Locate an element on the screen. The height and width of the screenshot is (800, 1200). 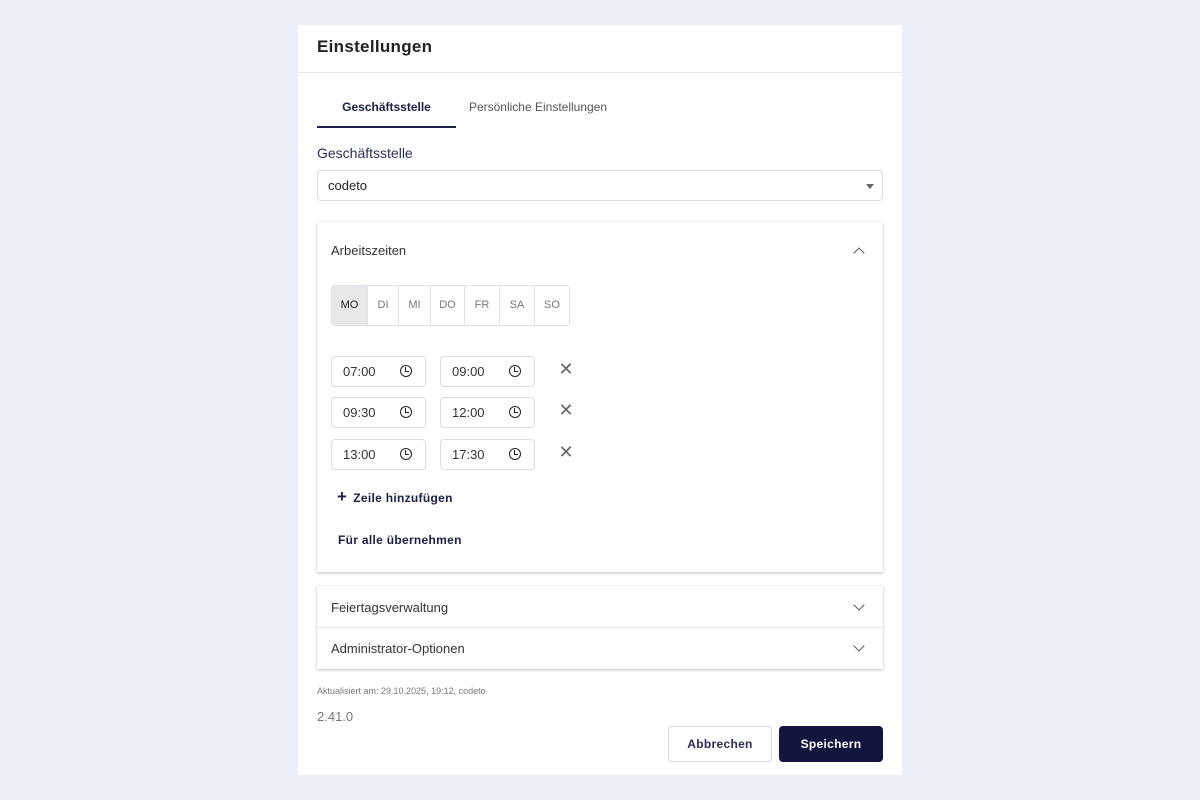
end-time-value: 09:00 is located at coordinates (468, 371).